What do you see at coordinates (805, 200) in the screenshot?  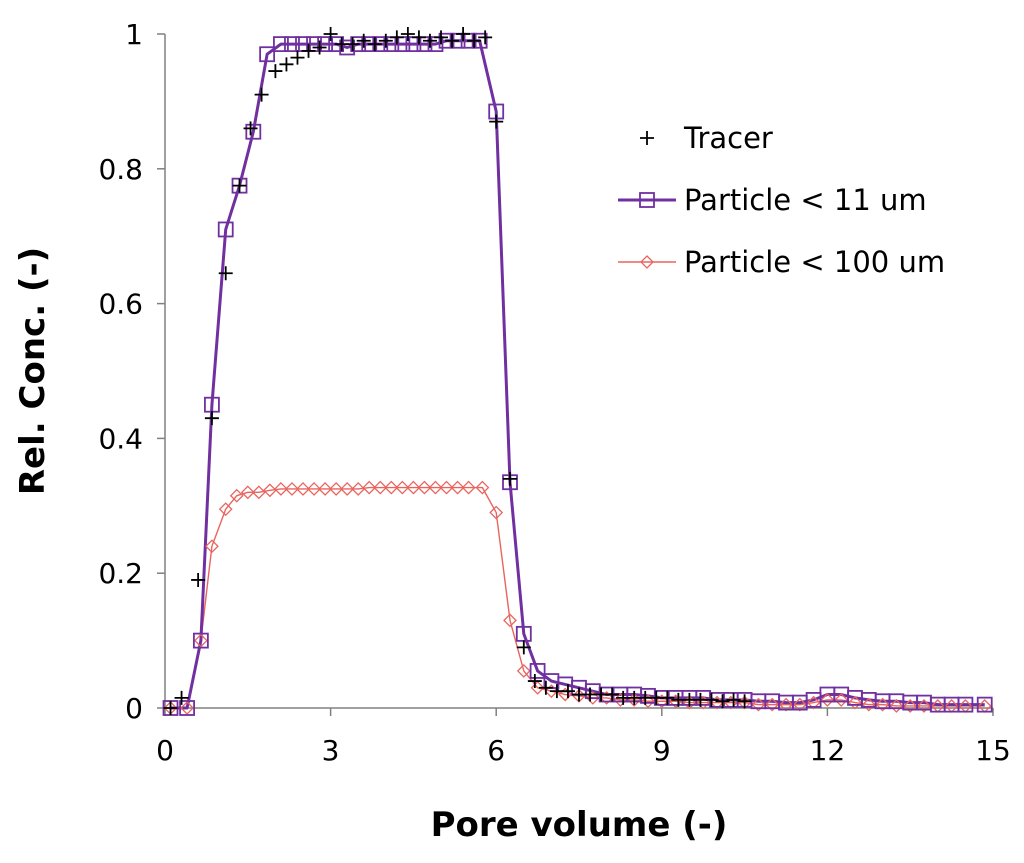 I see `legend-label: Particle < 11 um` at bounding box center [805, 200].